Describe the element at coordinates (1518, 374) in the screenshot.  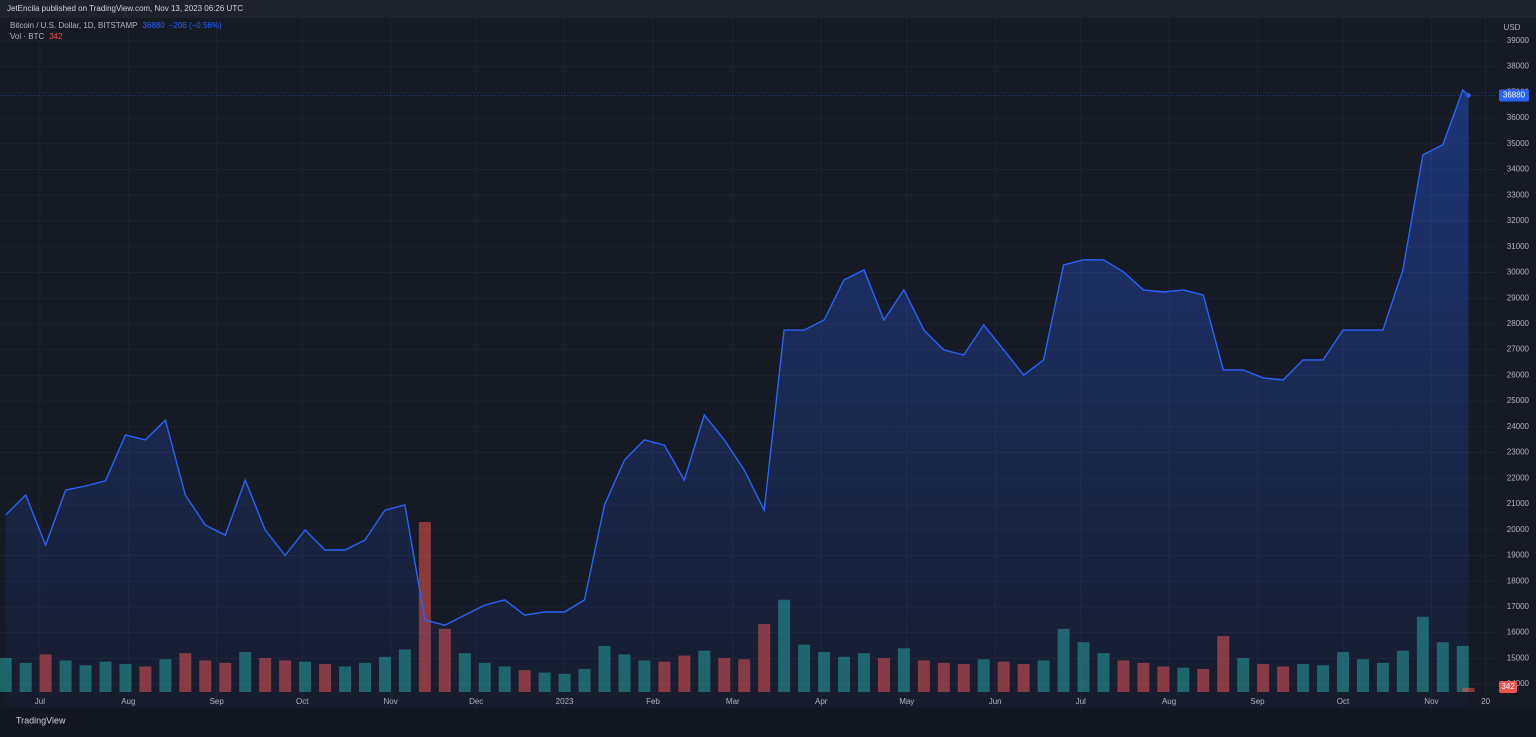
I see `y-tick-label: 26000` at that location.